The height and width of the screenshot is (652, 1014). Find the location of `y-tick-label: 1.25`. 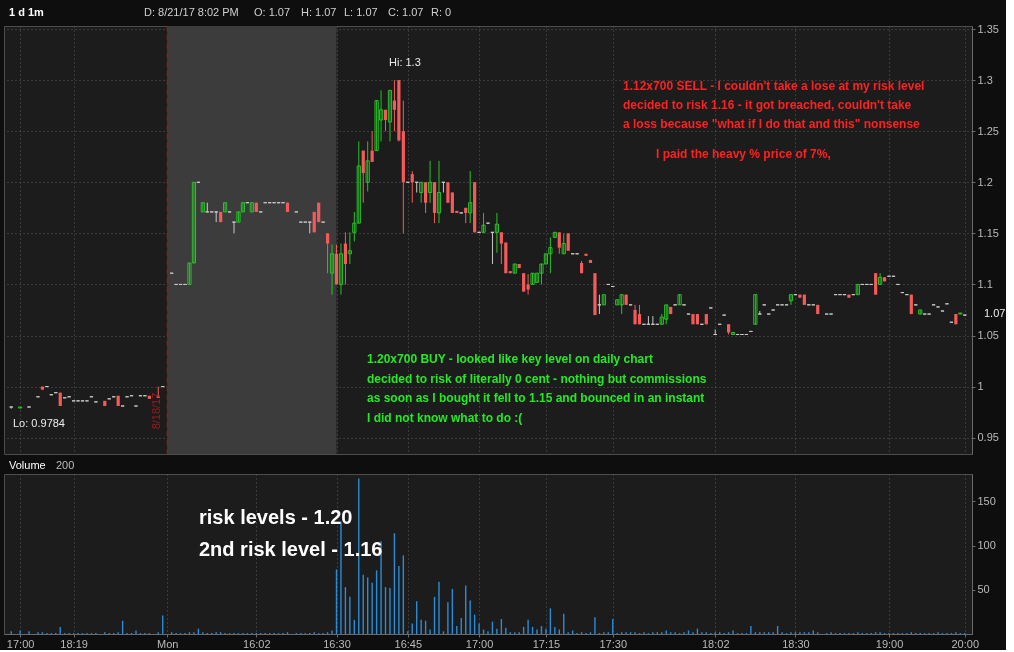

y-tick-label: 1.25 is located at coordinates (988, 130).